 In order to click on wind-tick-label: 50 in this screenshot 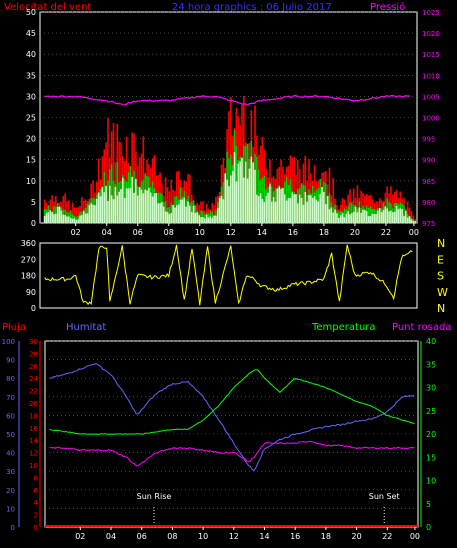, I will do `click(31, 12)`.